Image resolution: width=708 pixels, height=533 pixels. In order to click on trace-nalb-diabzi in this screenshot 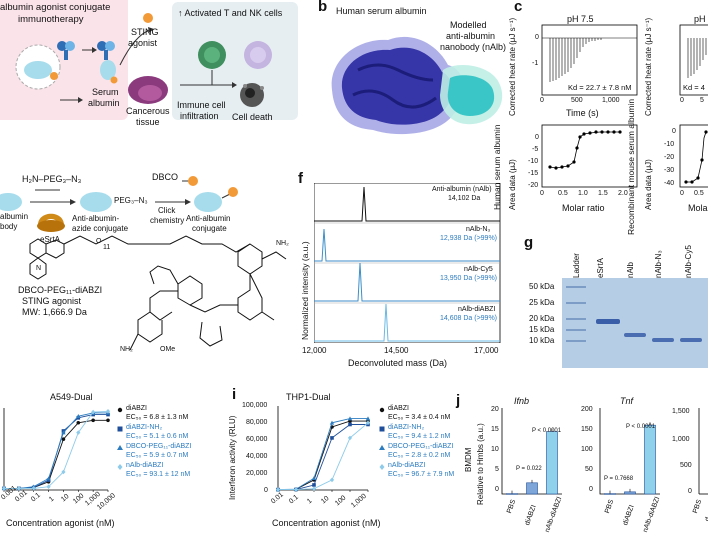, I will do `click(407, 322)`.